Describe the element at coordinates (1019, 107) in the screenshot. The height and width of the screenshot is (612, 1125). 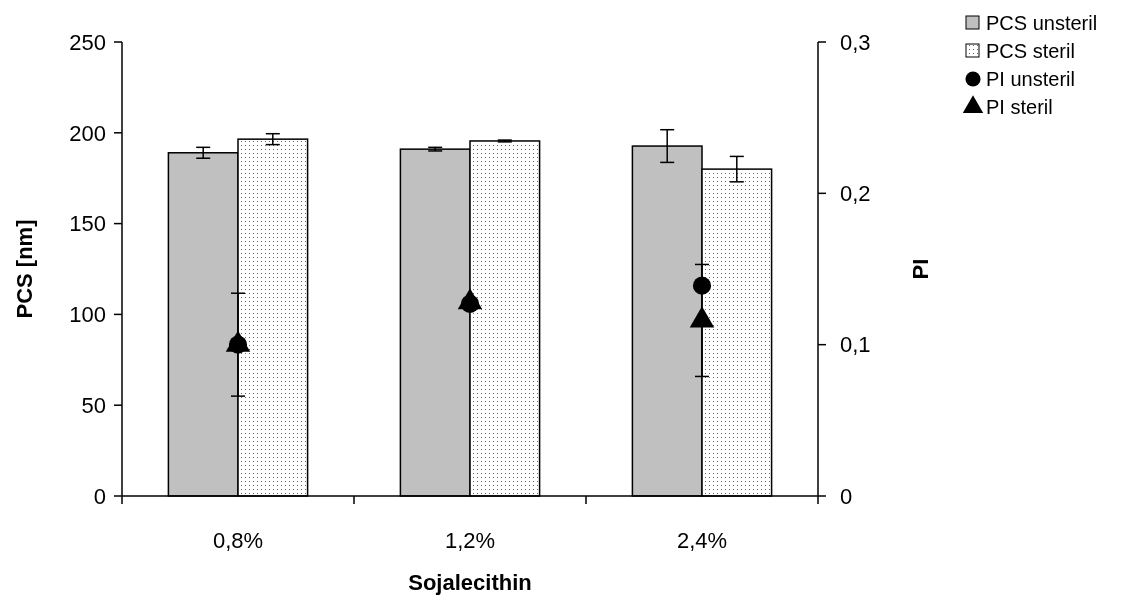
I see `legend-label: PI steril` at that location.